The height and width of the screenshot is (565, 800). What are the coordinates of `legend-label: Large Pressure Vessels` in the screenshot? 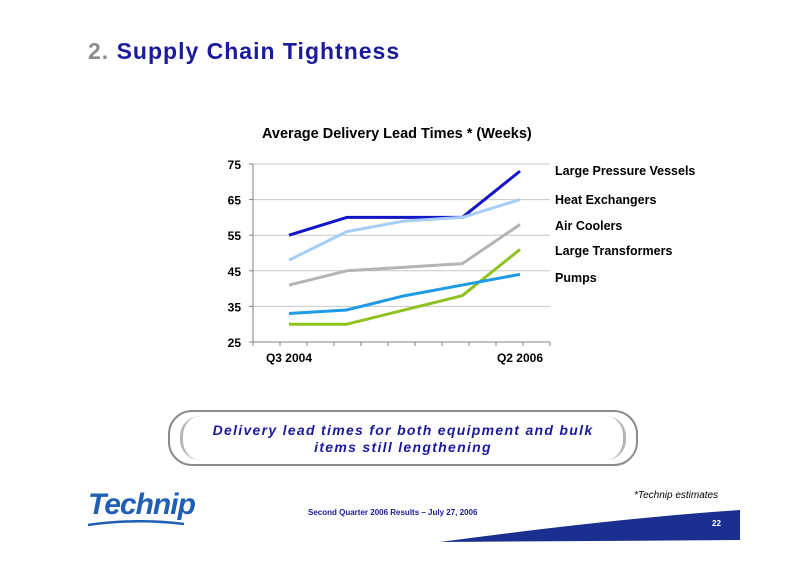 It's located at (625, 171).